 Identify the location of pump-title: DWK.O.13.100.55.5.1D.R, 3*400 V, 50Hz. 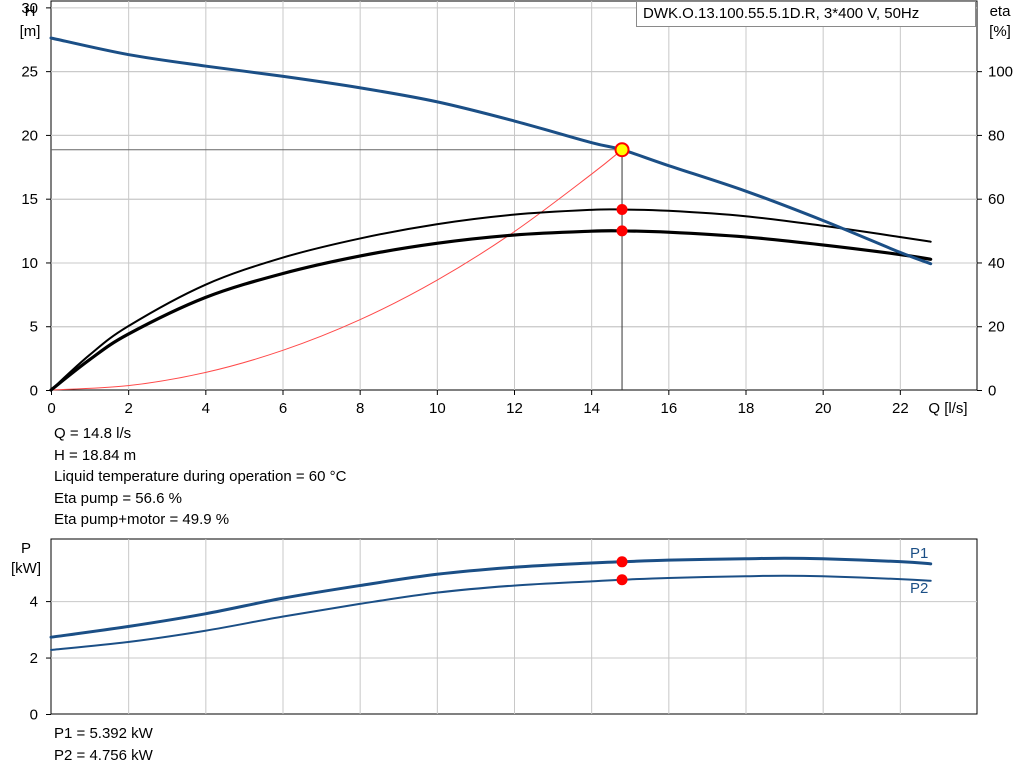
(806, 14).